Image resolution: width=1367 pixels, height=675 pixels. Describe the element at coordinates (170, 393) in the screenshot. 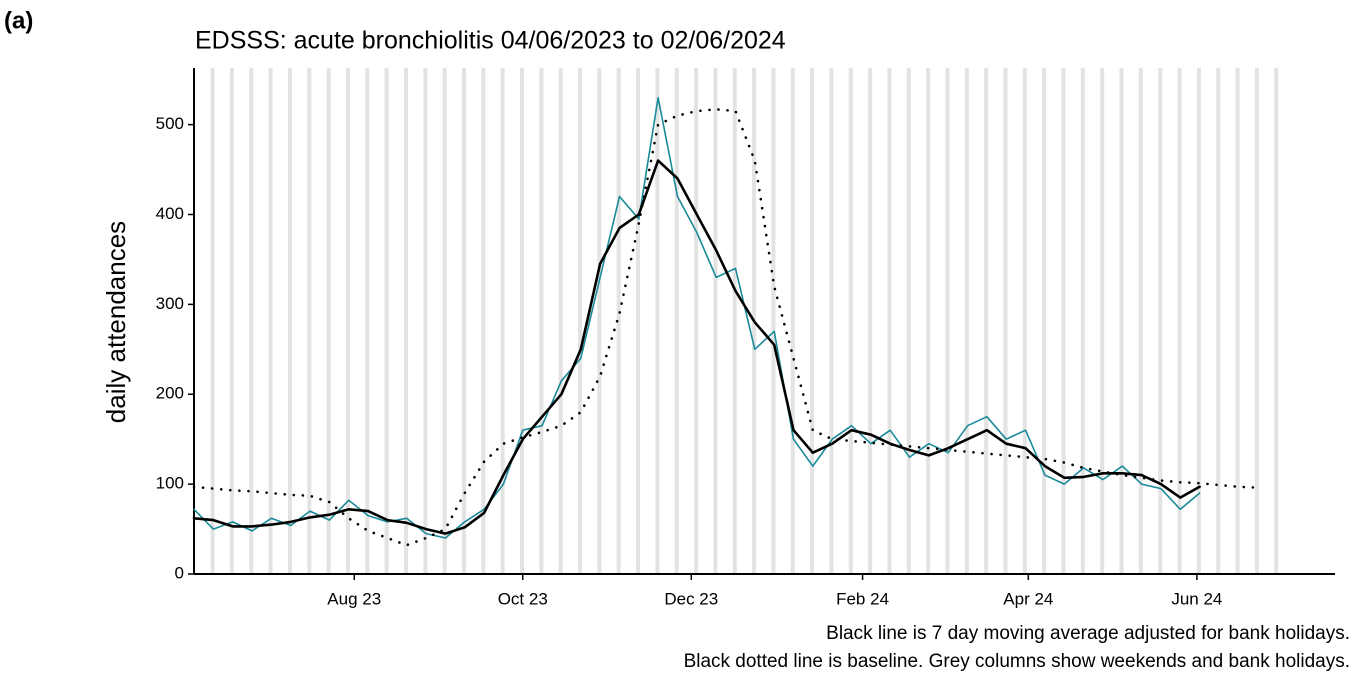

I see `y-tick-label: 200` at that location.